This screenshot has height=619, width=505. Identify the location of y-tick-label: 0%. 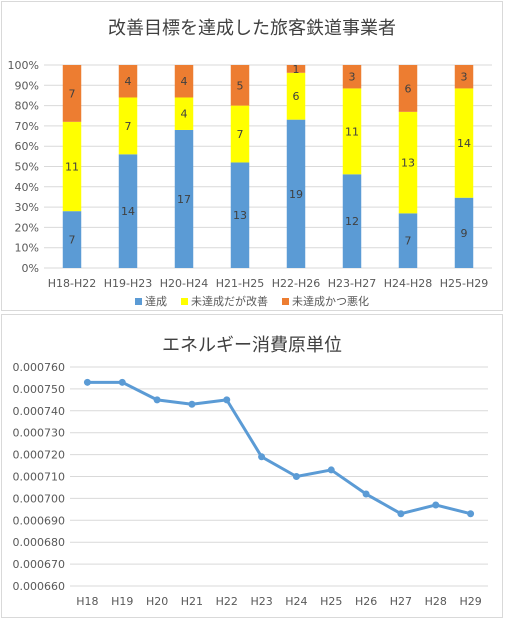
(30, 268).